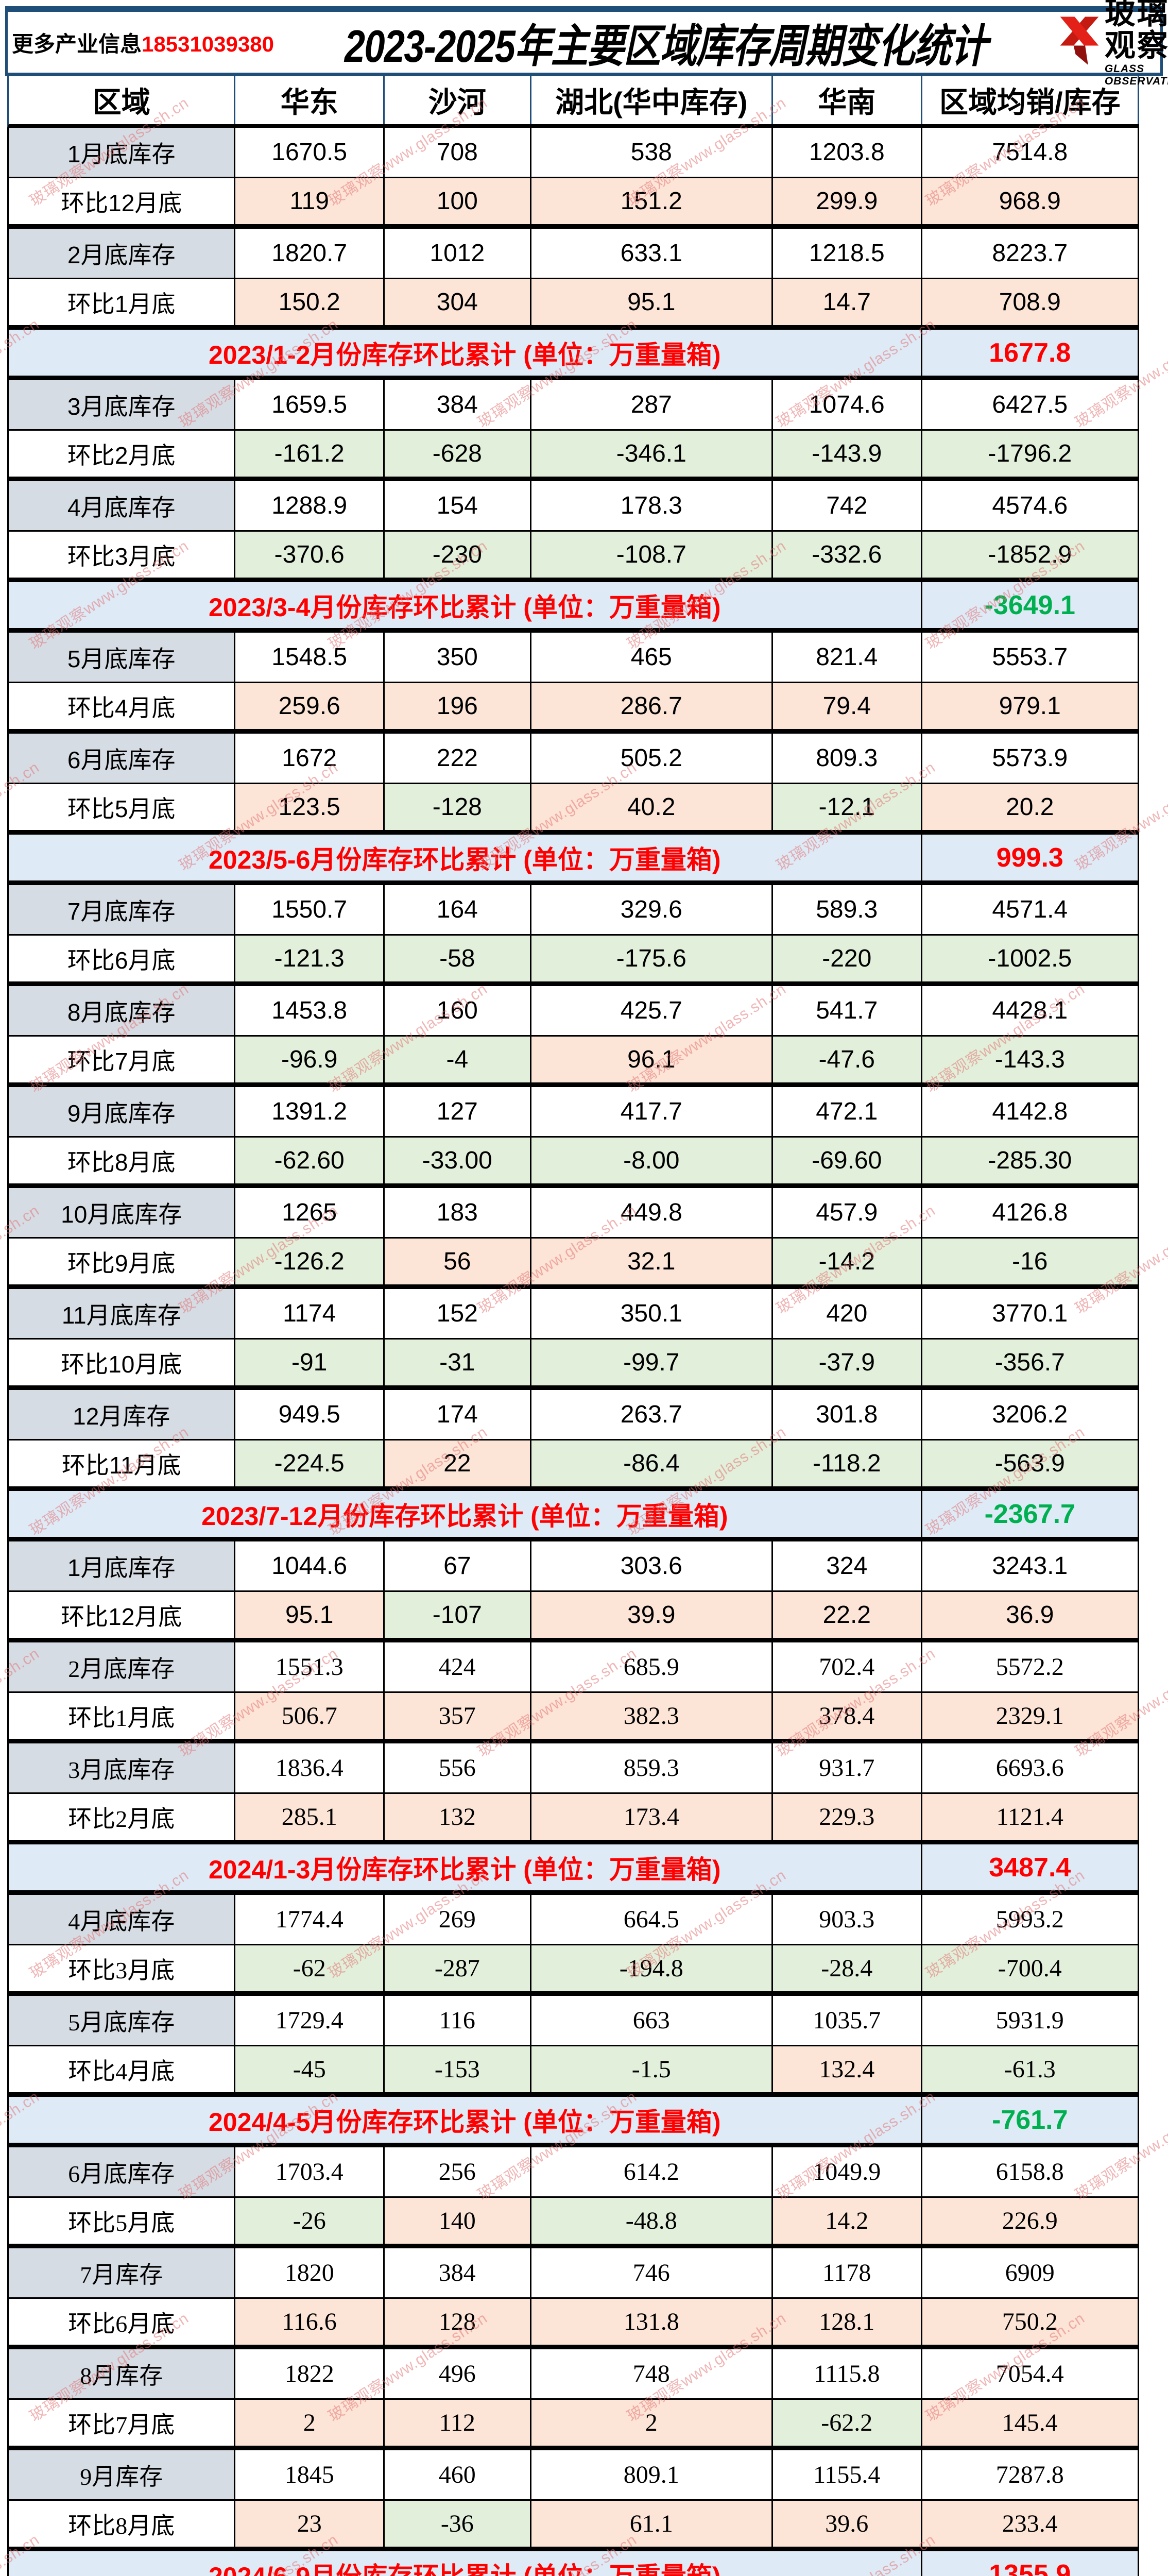 The height and width of the screenshot is (2576, 1168). I want to click on cell-shahe: 22, so click(458, 1463).